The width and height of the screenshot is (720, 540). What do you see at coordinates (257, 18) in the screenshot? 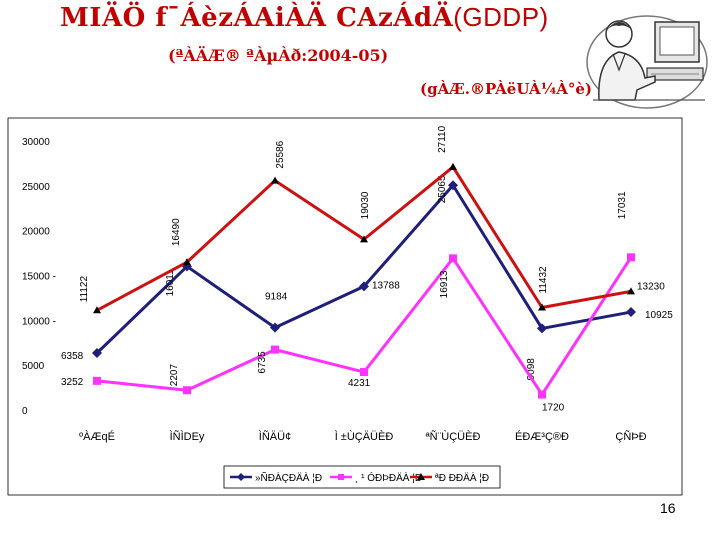
I see `slide-title-main: MIÄÖ f¯ÁèzÁAiÀÄ CAzÁdÄ` at bounding box center [257, 18].